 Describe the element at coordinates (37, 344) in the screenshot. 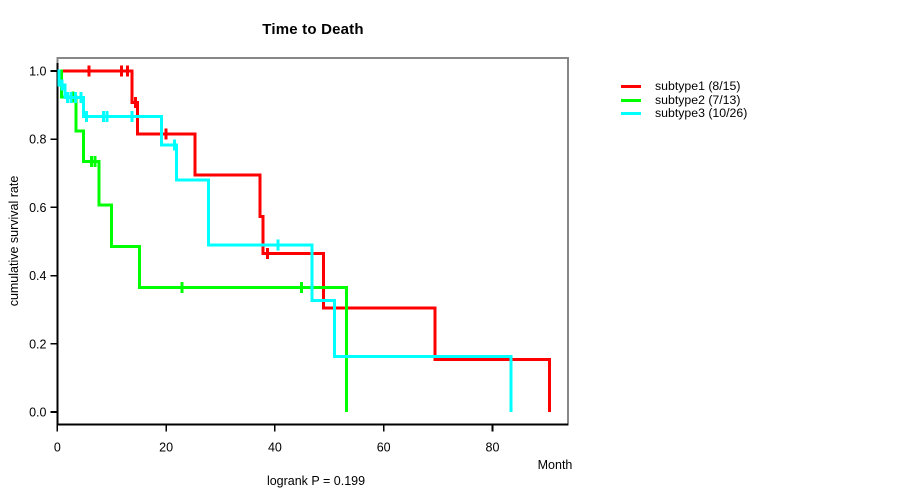

I see `y-tick-label: 0.2` at that location.